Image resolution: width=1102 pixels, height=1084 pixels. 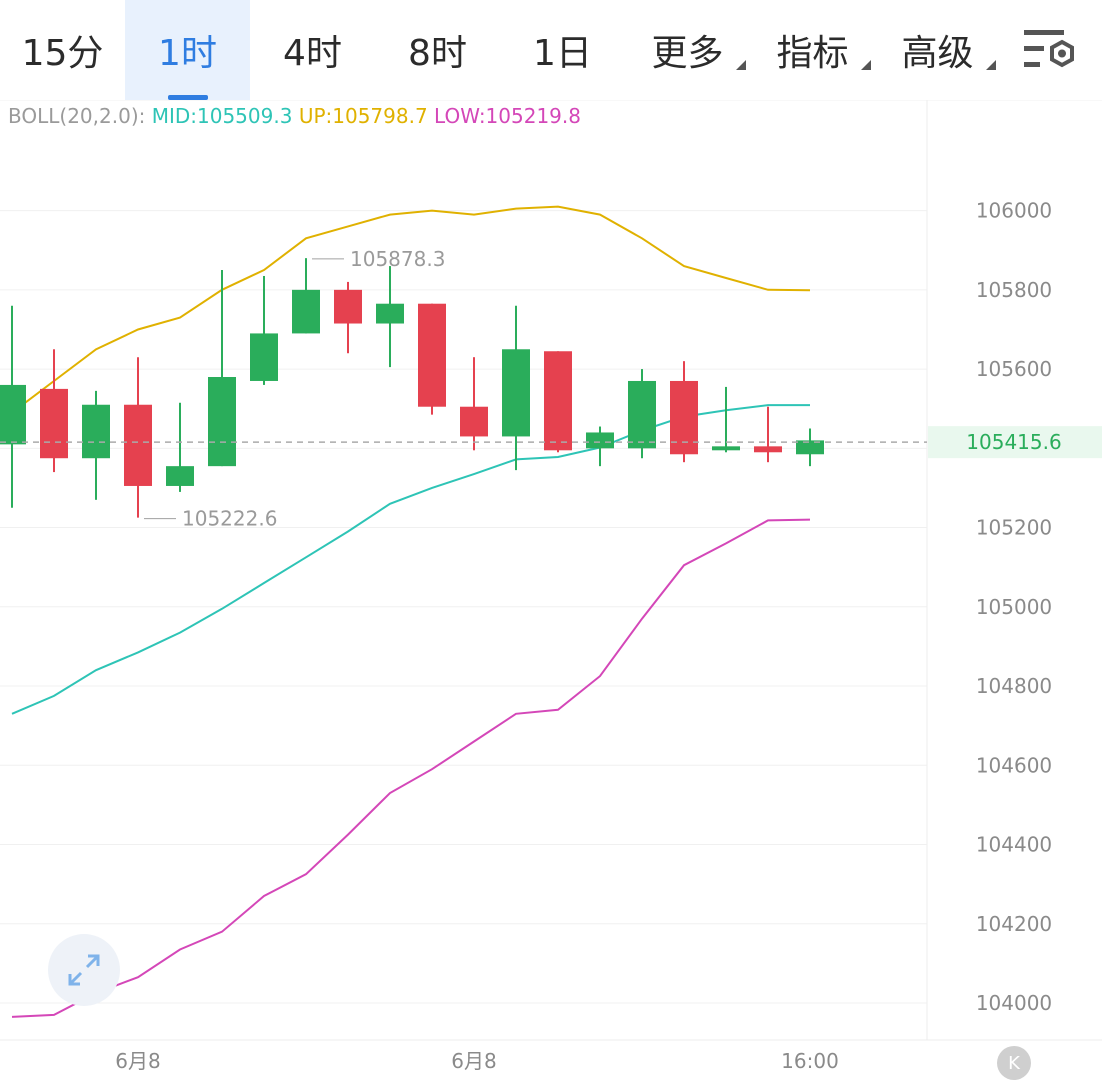 I want to click on timeframe-tabs: 15分 1时 4时 8时 1日 更多 指标 高级, so click(x=551, y=50).